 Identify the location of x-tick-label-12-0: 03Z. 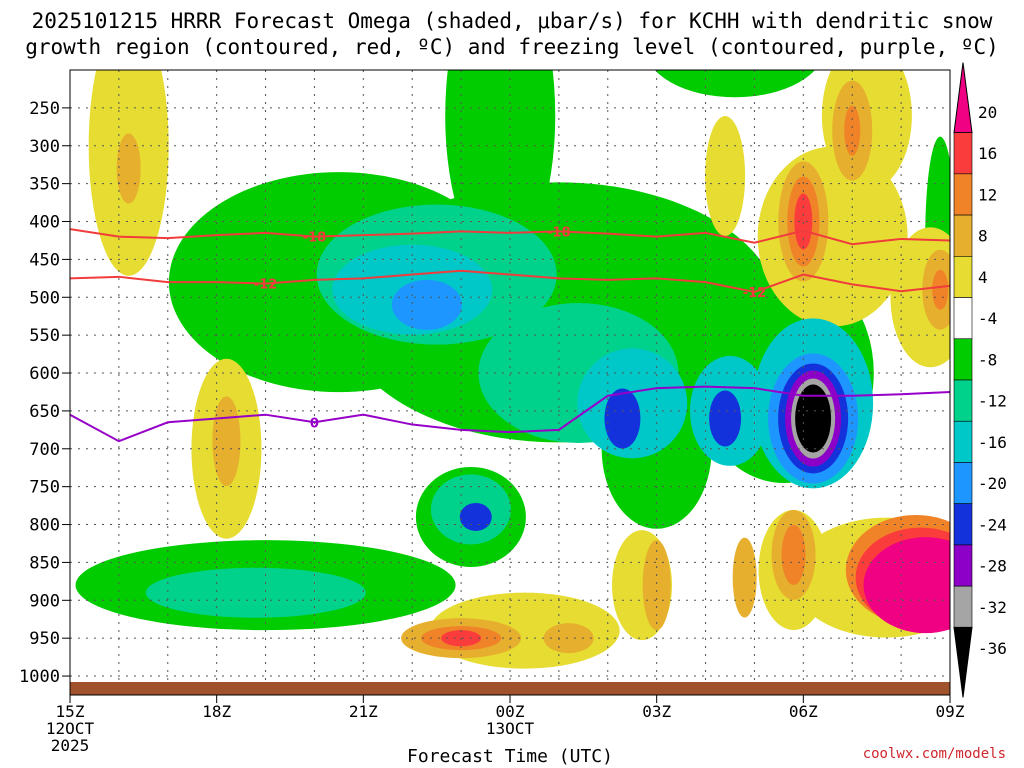
(656, 711).